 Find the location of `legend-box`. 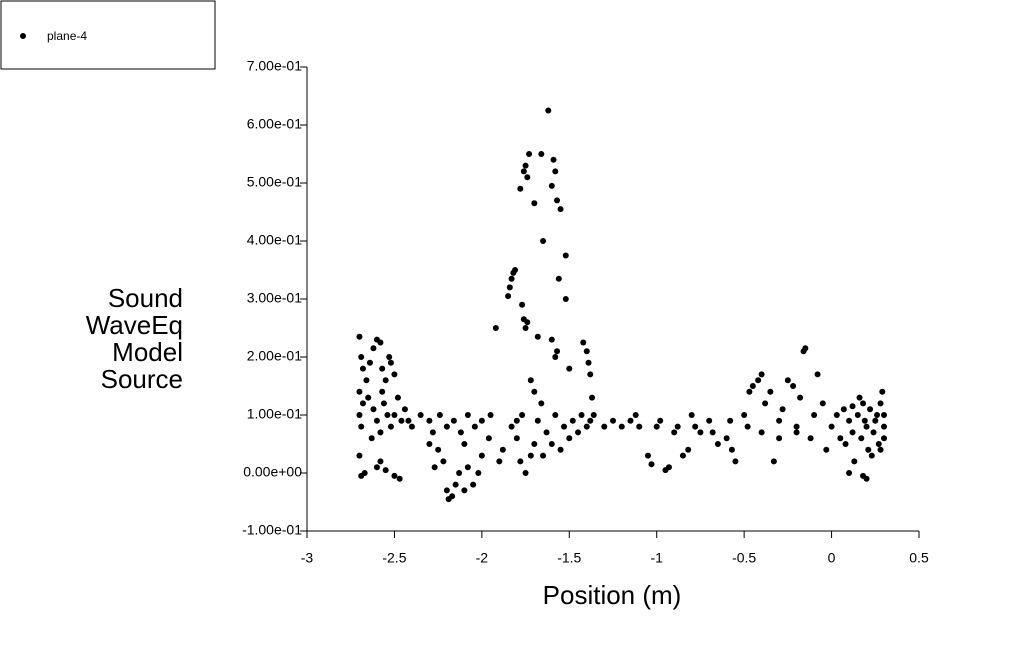

legend-box is located at coordinates (108, 35).